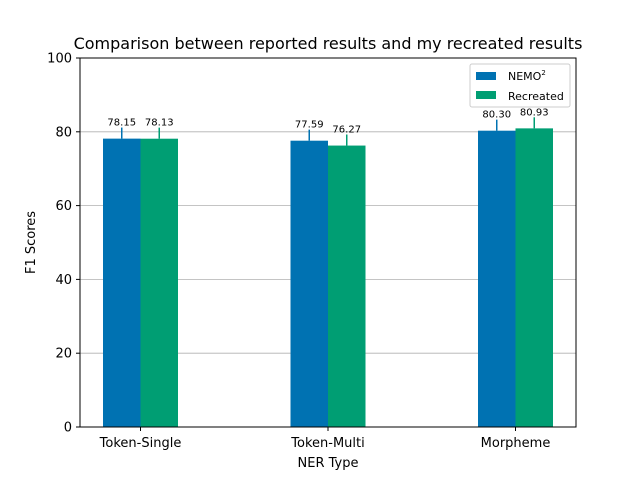 This screenshot has height=480, width=640. Describe the element at coordinates (486, 76) in the screenshot. I see `legend-swatch-nemo` at that location.